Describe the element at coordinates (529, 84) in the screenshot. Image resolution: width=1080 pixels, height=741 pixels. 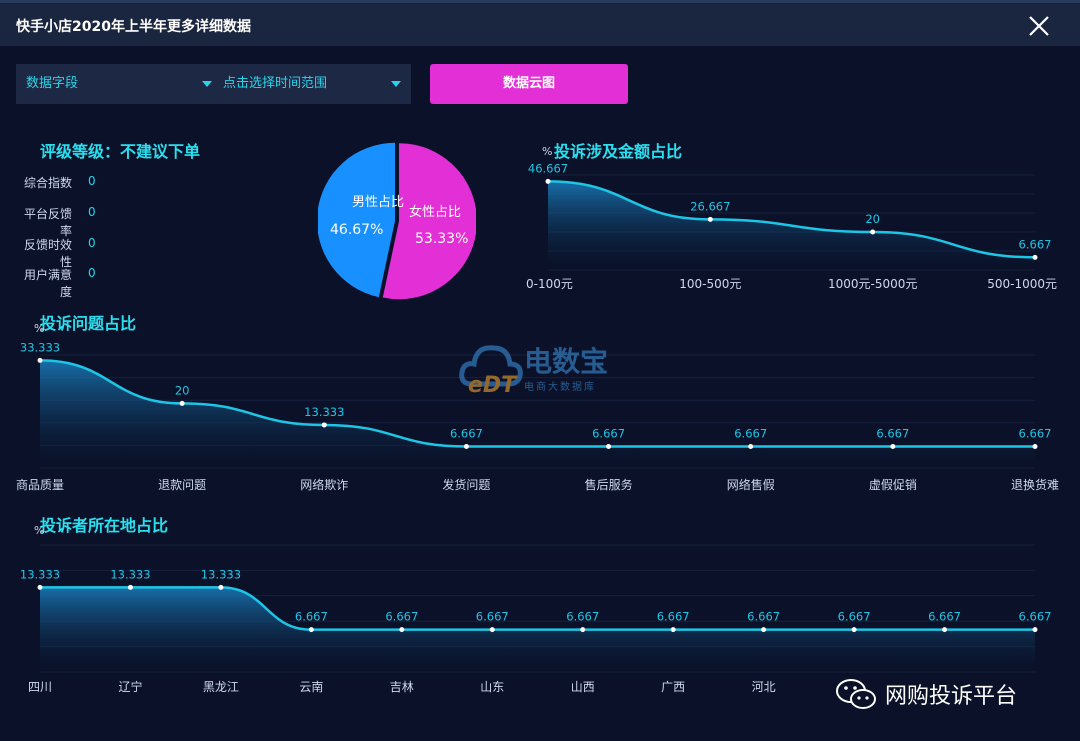
I see `data-cloud-button: 数据云图` at that location.